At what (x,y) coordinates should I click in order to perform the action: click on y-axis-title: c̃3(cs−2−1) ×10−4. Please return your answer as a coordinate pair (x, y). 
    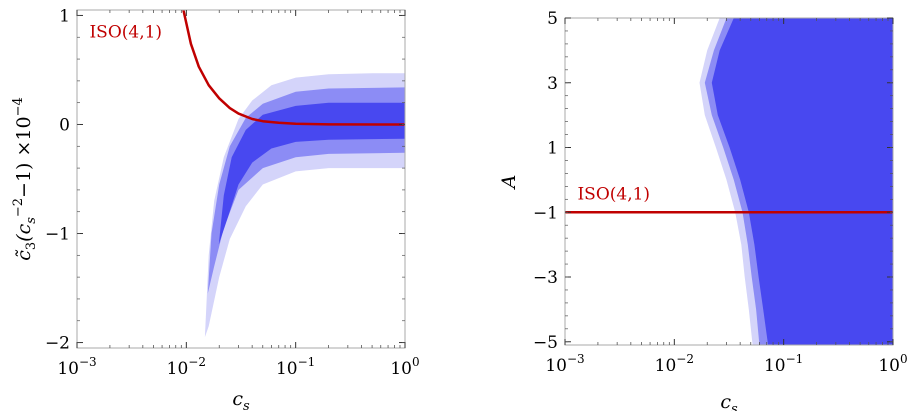
    Looking at the image, I should click on (25, 179).